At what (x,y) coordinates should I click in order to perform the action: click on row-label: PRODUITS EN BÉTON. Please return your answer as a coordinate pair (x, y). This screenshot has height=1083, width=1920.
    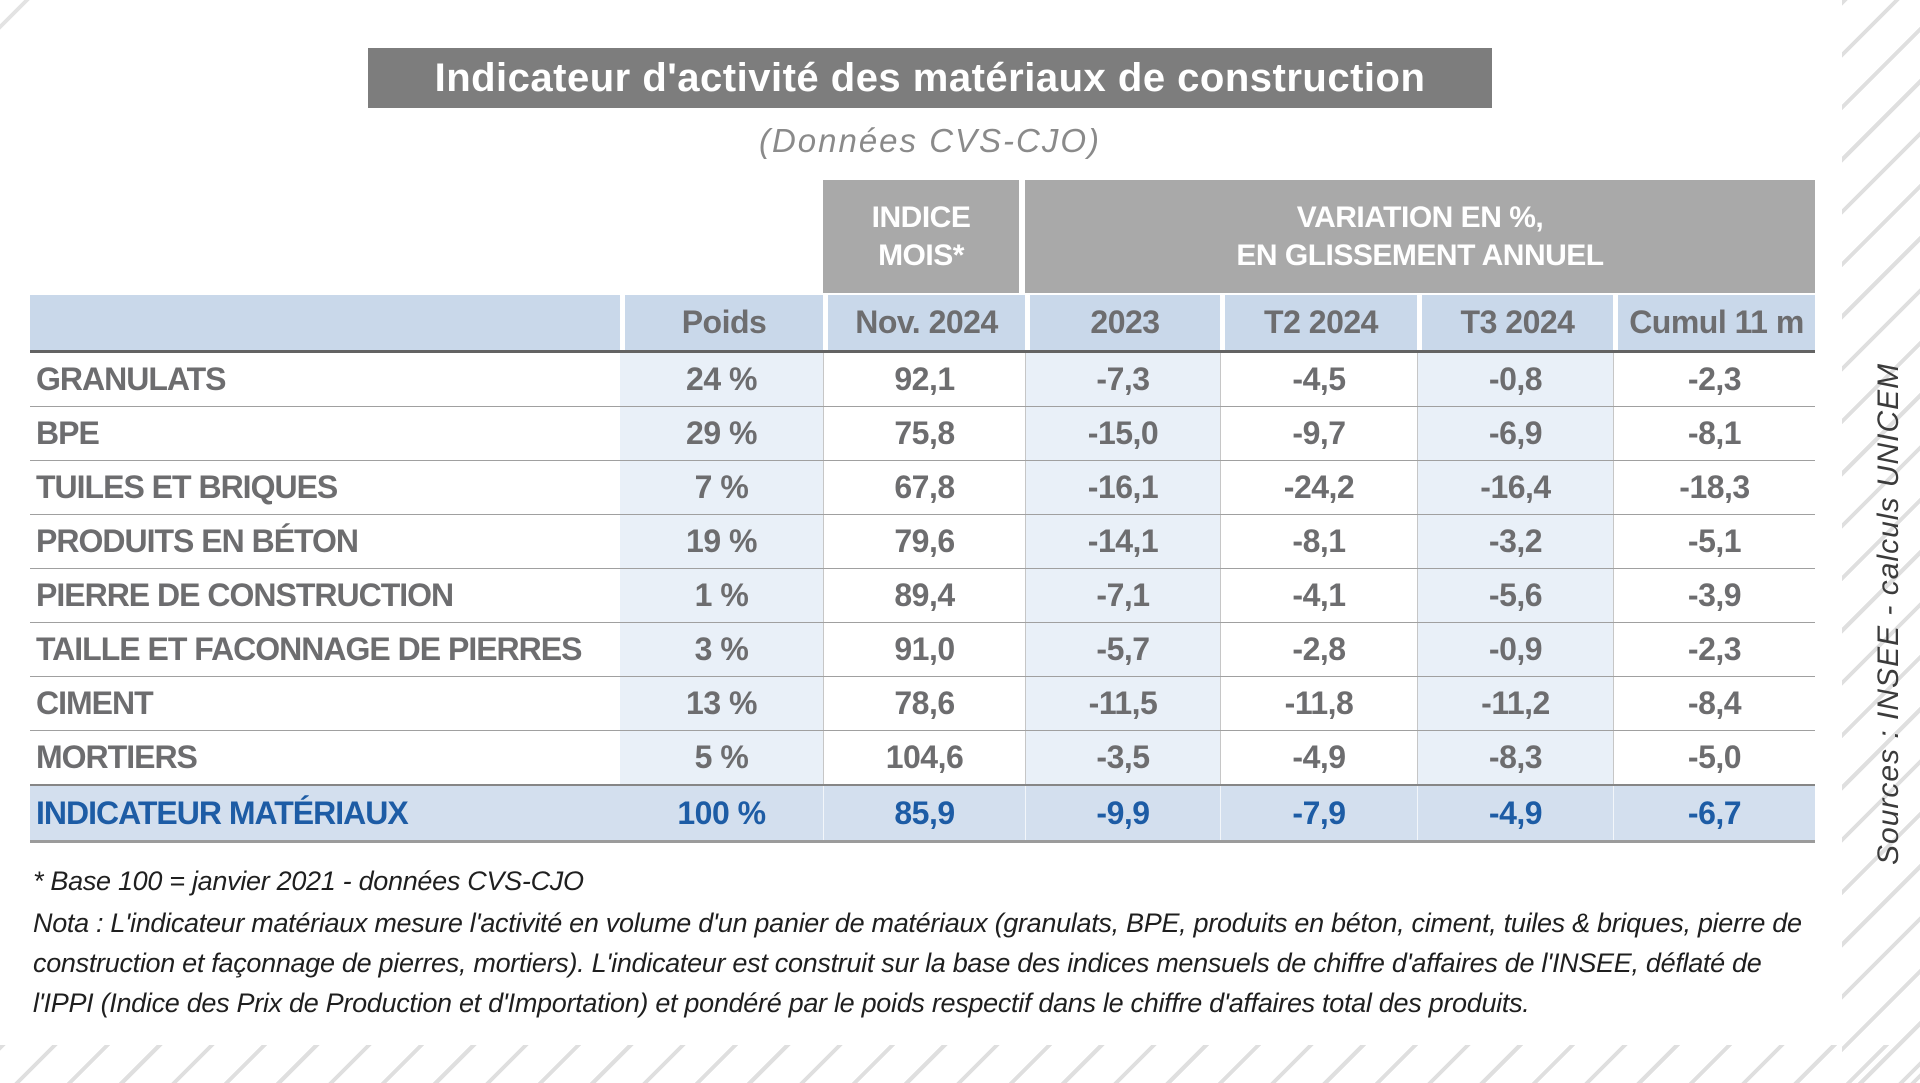
    Looking at the image, I should click on (197, 541).